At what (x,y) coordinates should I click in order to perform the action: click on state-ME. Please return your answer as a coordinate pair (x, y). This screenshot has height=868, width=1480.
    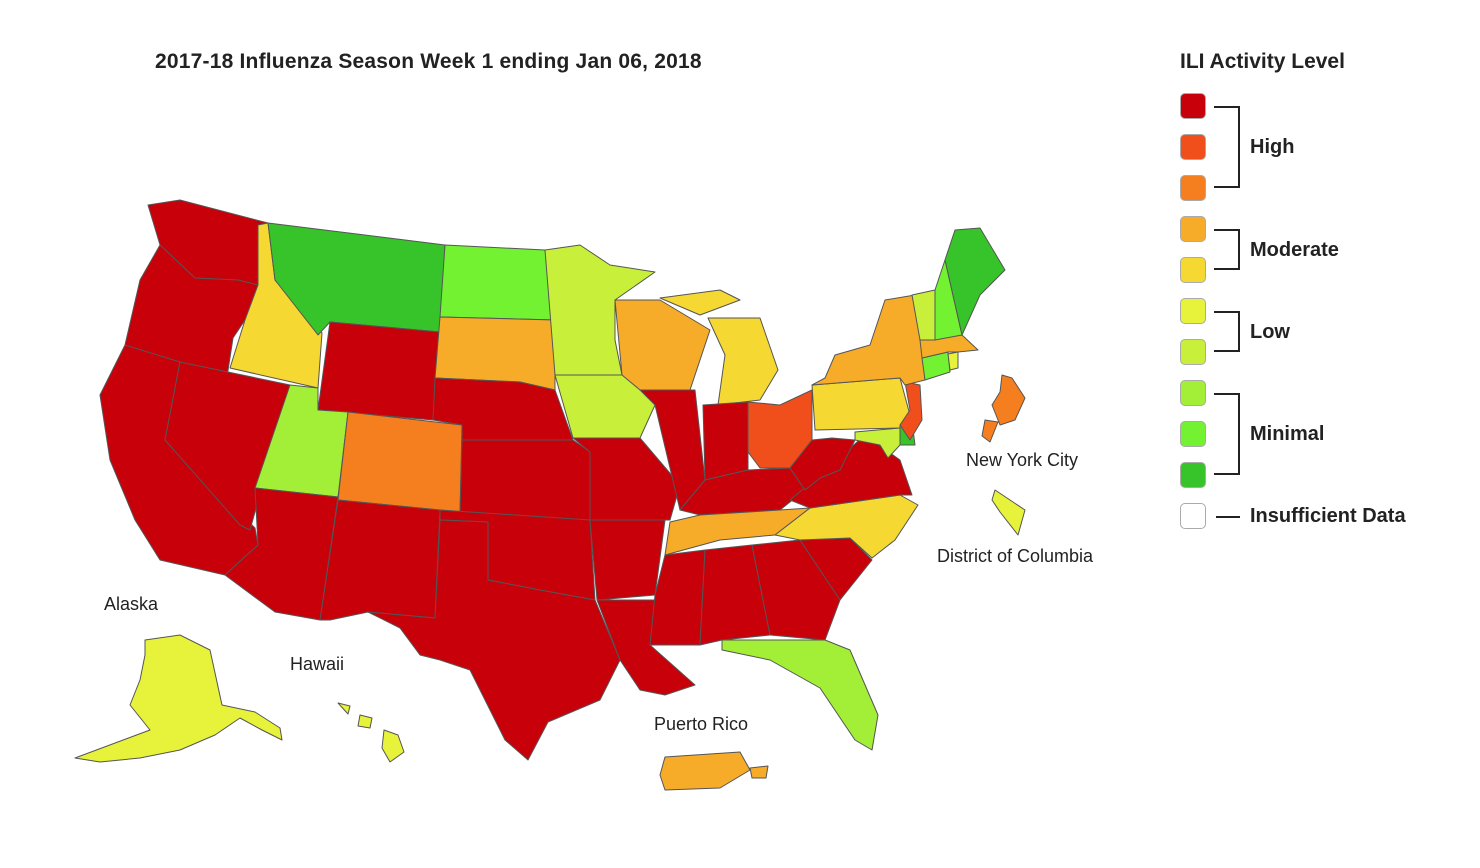
    Looking at the image, I should click on (975, 281).